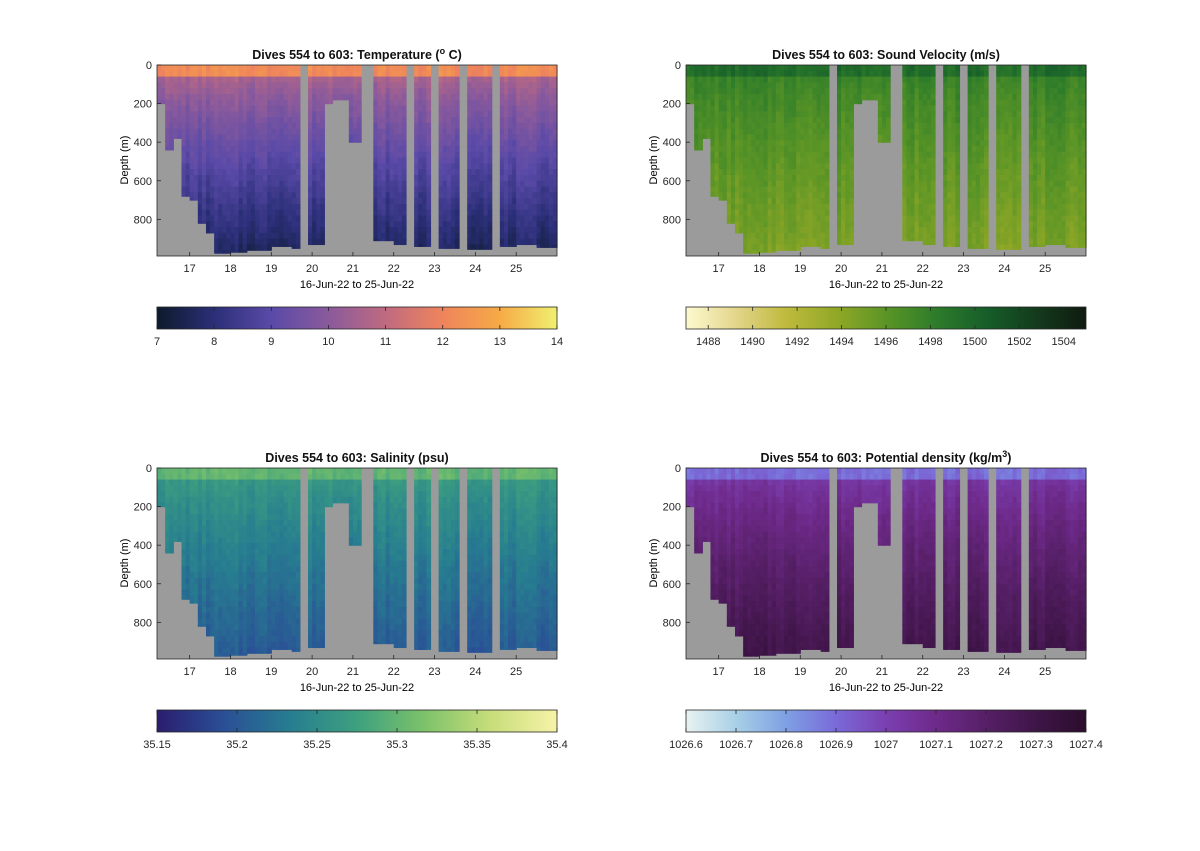  Describe the element at coordinates (214, 342) in the screenshot. I see `colorbar-tick-label: 8` at that location.